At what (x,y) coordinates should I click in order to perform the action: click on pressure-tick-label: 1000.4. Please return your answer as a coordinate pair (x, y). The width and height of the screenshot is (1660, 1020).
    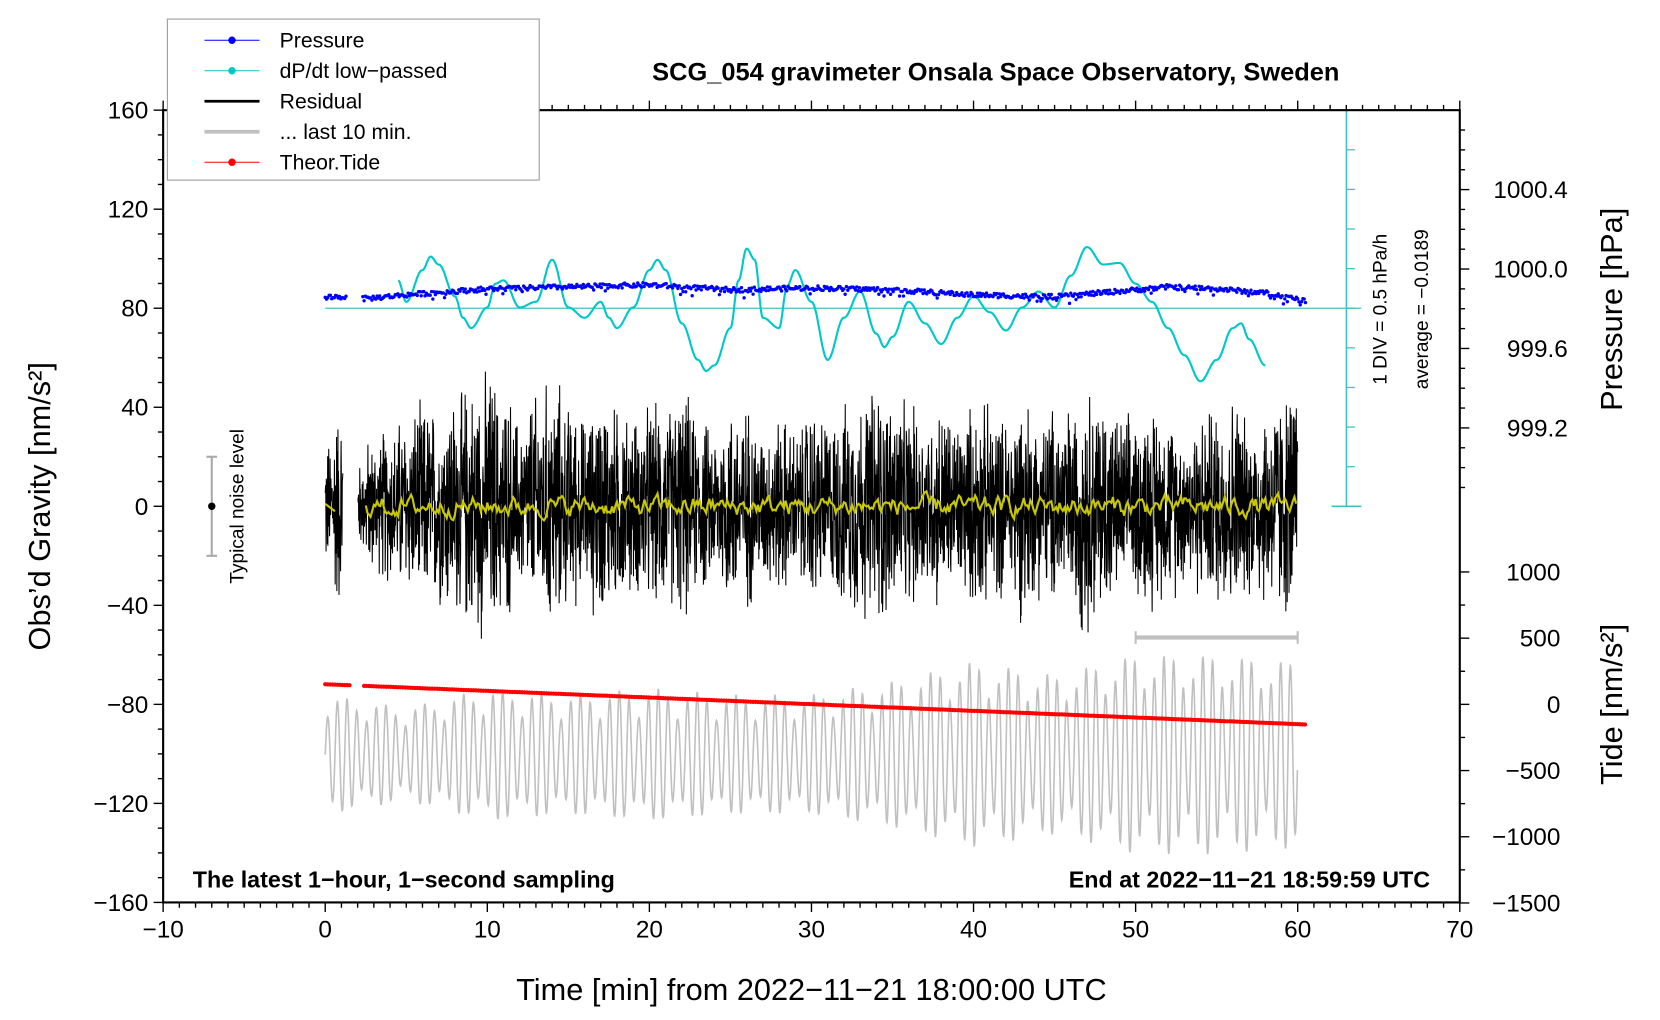
    Looking at the image, I should click on (1530, 190).